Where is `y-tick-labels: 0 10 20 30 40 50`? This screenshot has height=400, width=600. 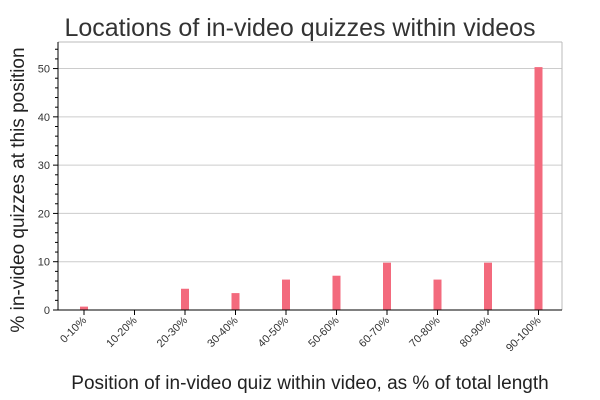 y-tick-labels: 0 10 20 30 40 50 is located at coordinates (44, 190).